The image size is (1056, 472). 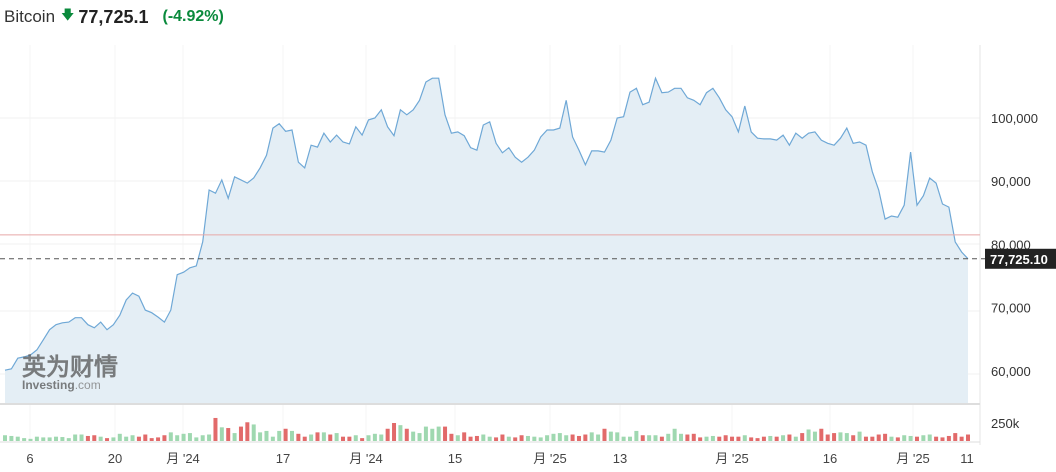 I want to click on investing-watermark-logo: 英为财情 Investing.com, so click(x=70, y=372).